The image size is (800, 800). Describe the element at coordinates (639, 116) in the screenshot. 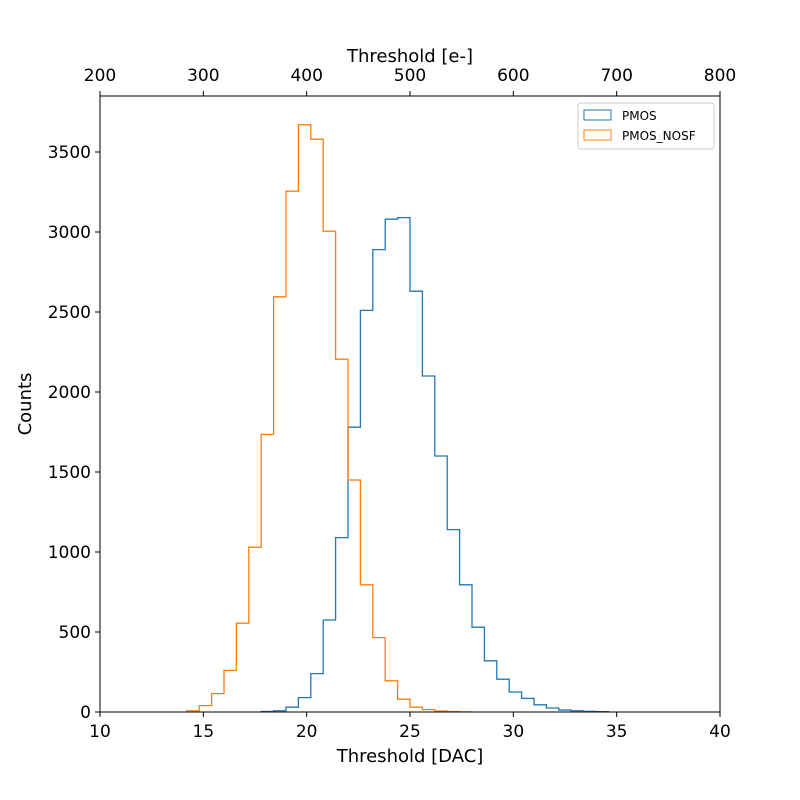

I see `legend-label-pmos: PMOS` at that location.